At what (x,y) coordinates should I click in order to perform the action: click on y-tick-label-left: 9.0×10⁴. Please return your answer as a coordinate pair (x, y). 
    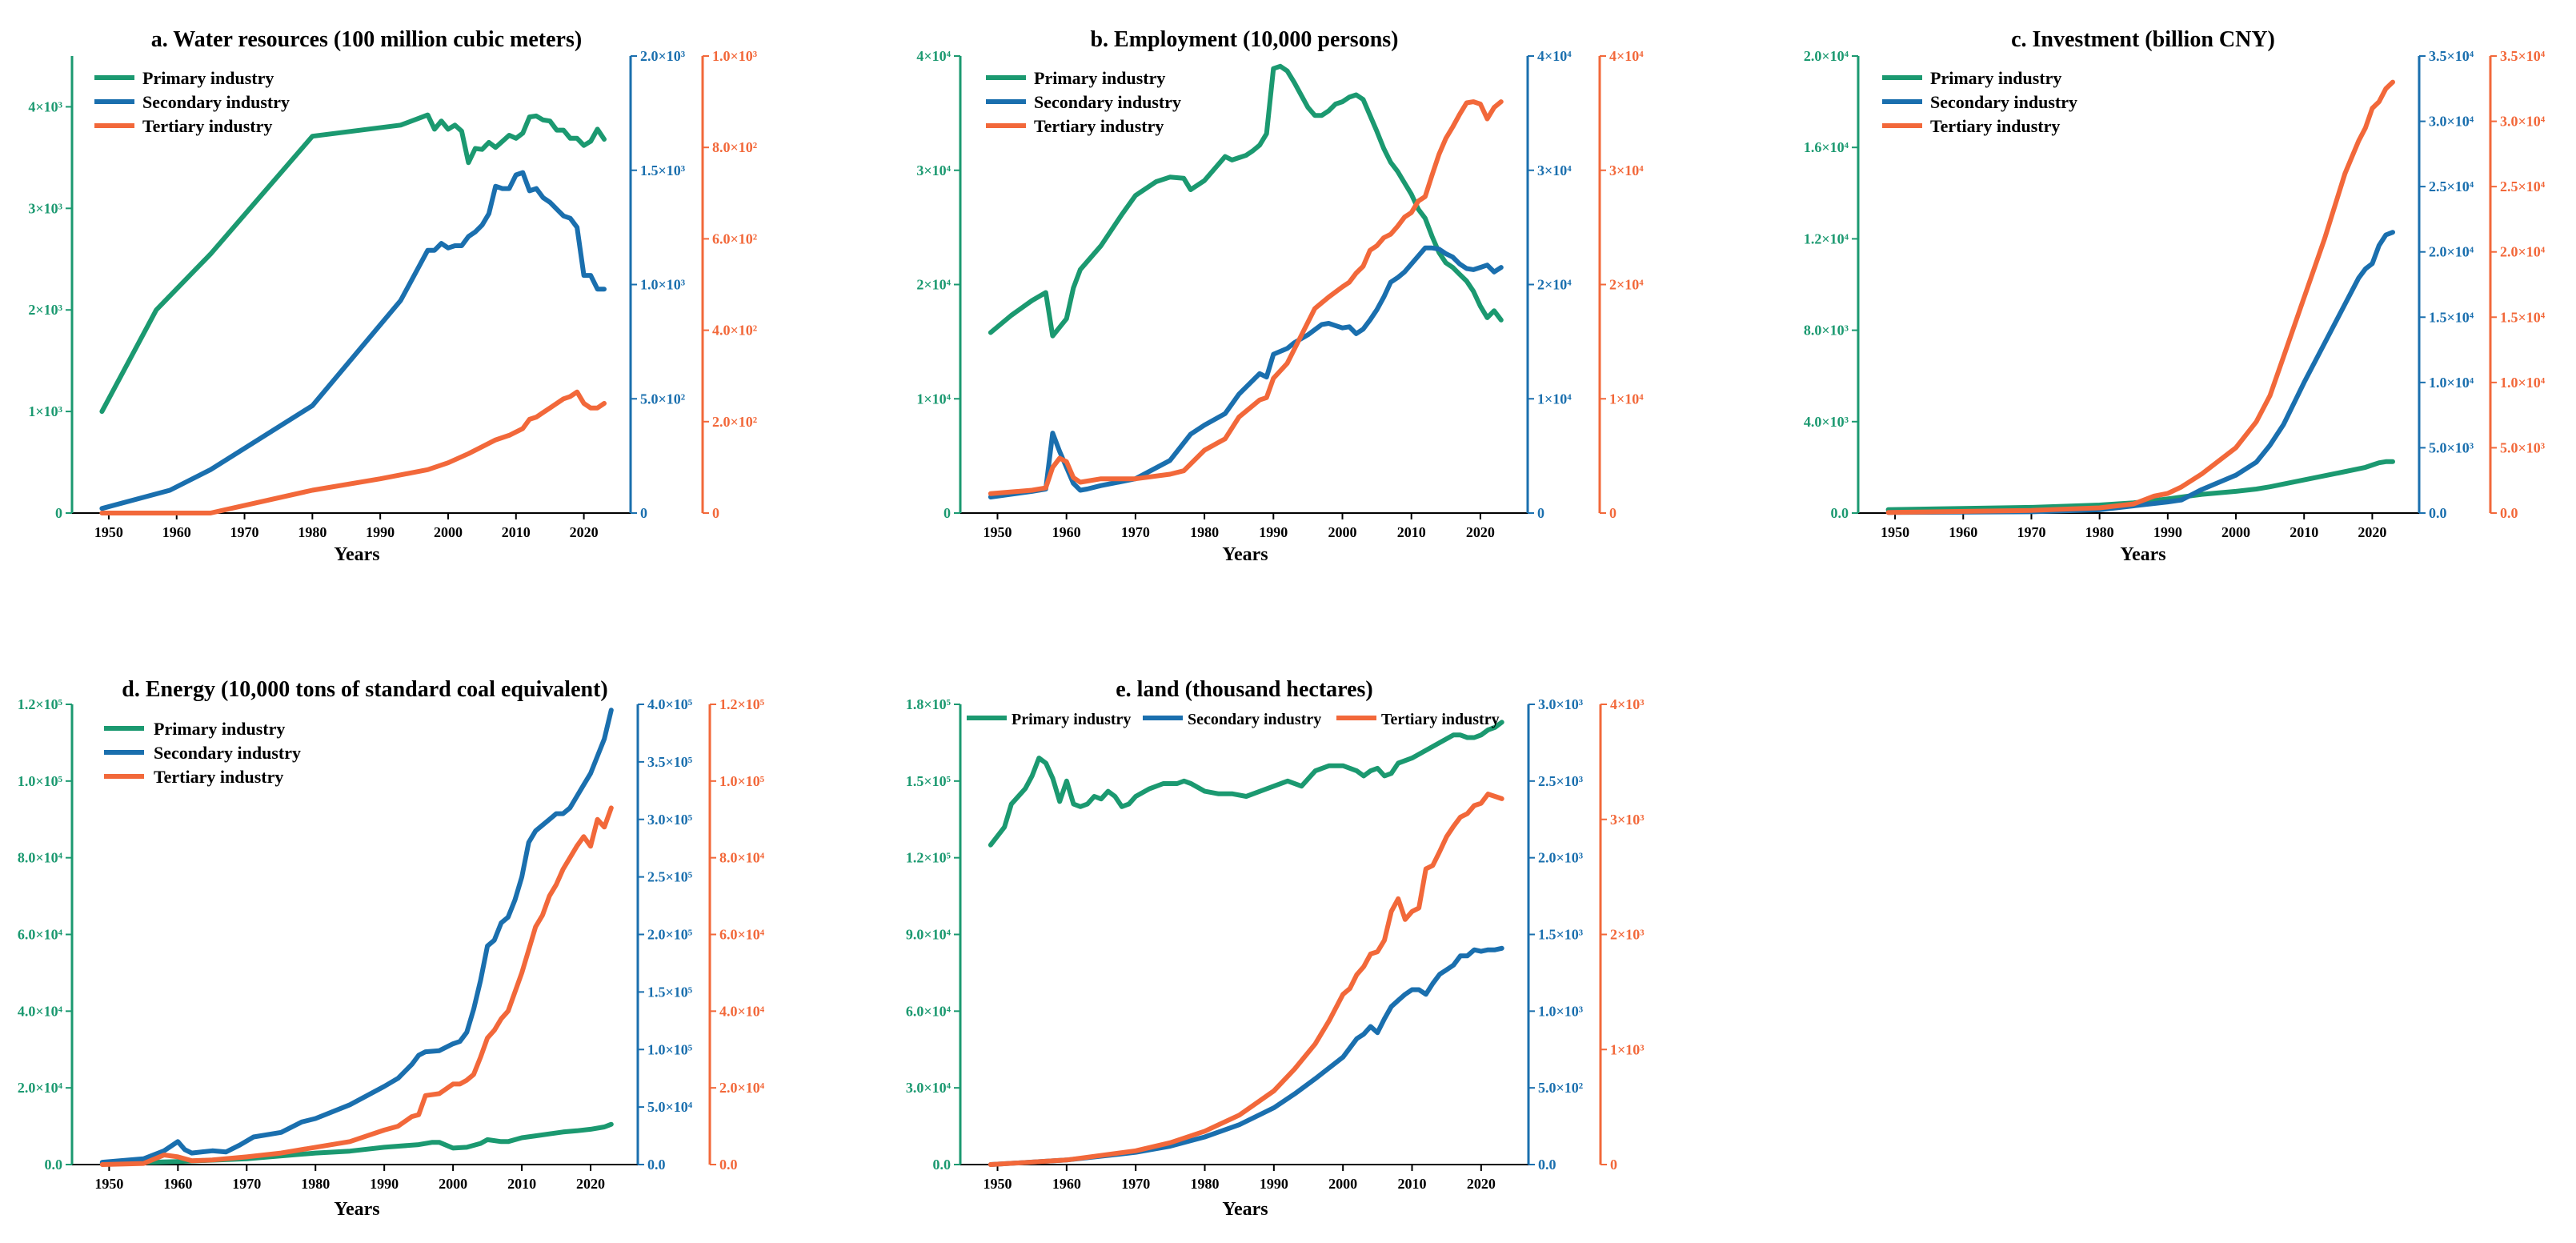
    Looking at the image, I should click on (928, 935).